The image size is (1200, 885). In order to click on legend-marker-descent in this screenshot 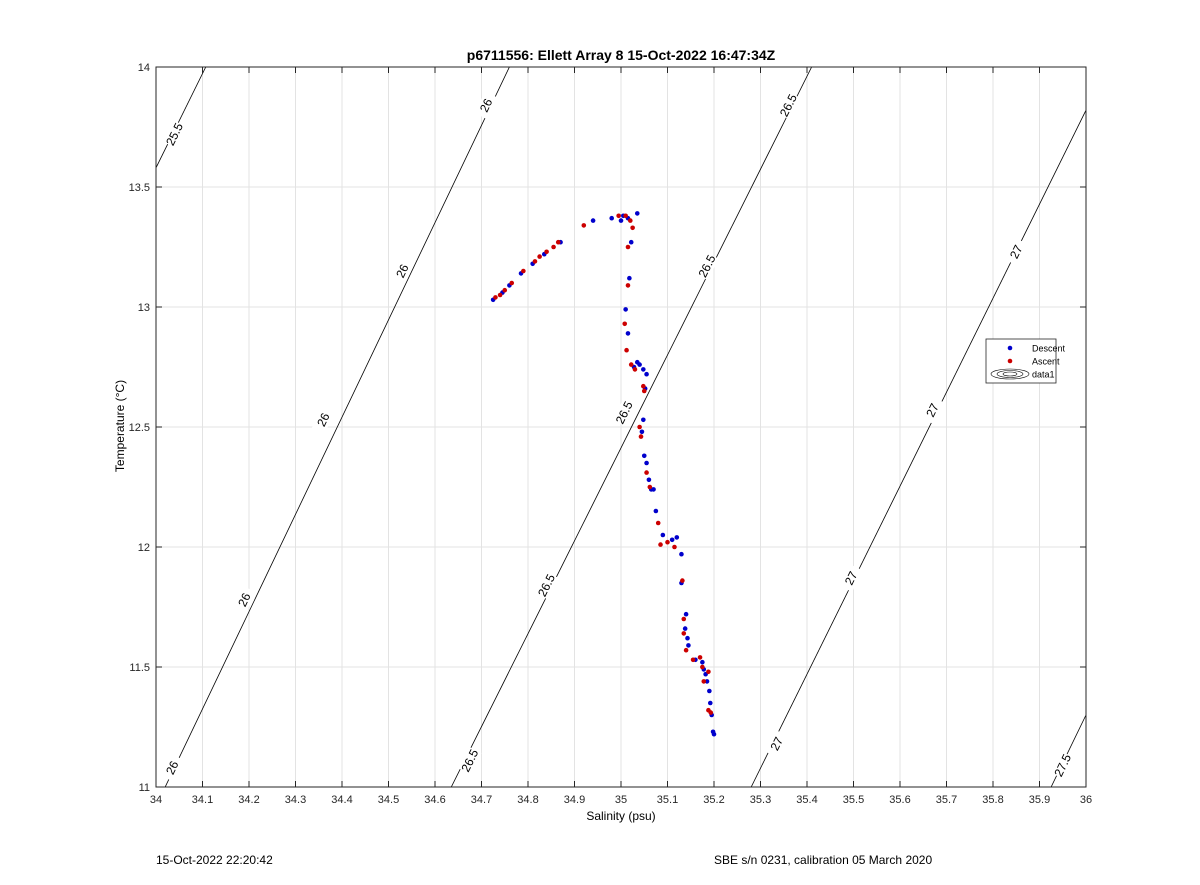, I will do `click(1010, 348)`.